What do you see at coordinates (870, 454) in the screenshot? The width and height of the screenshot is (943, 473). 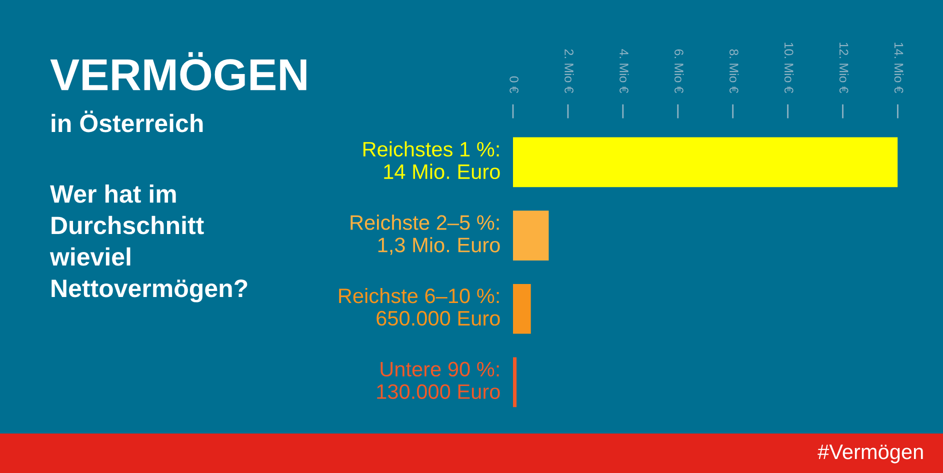 I see `text: #Vermögen` at bounding box center [870, 454].